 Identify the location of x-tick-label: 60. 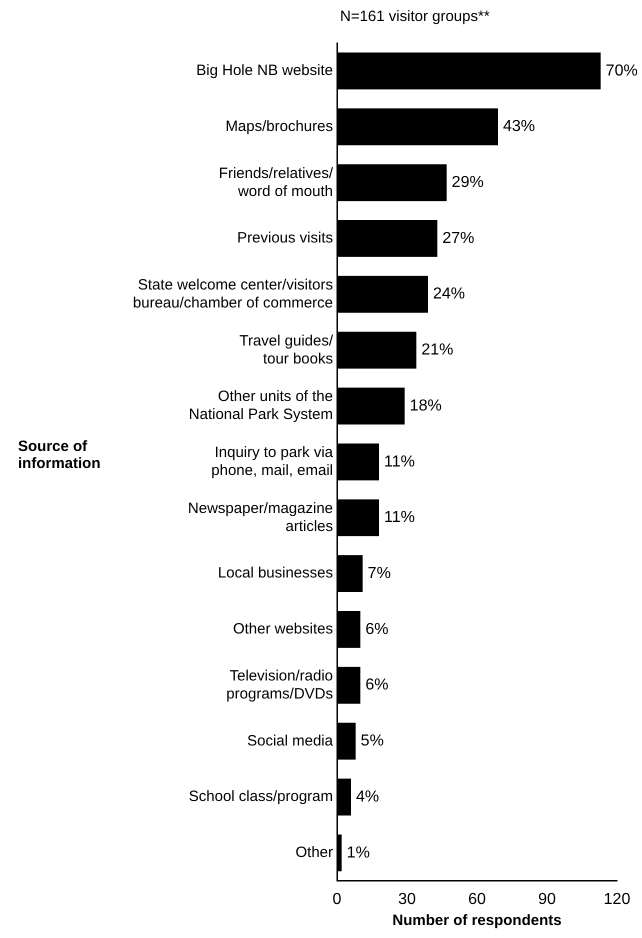
(477, 899).